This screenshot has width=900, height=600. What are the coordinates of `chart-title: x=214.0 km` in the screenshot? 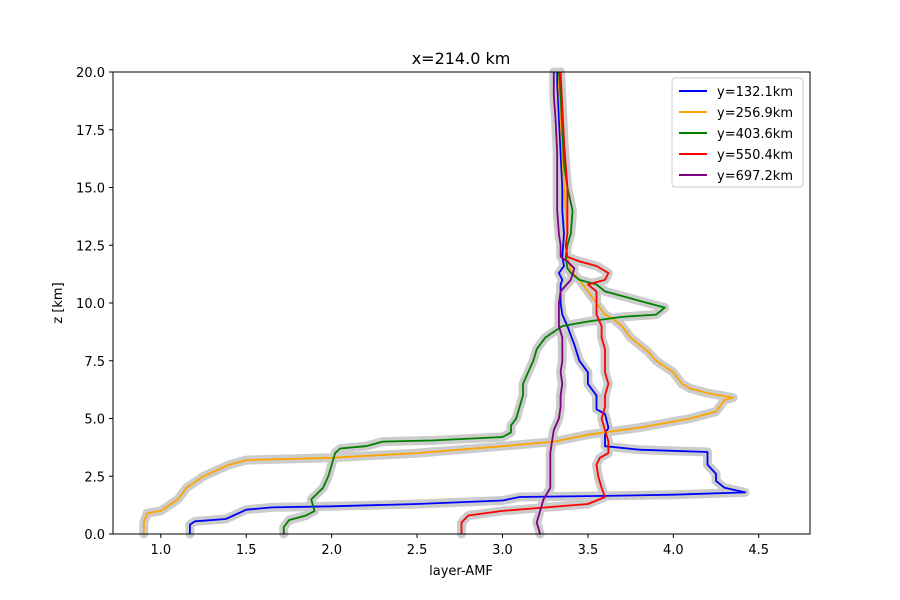 It's located at (461, 58).